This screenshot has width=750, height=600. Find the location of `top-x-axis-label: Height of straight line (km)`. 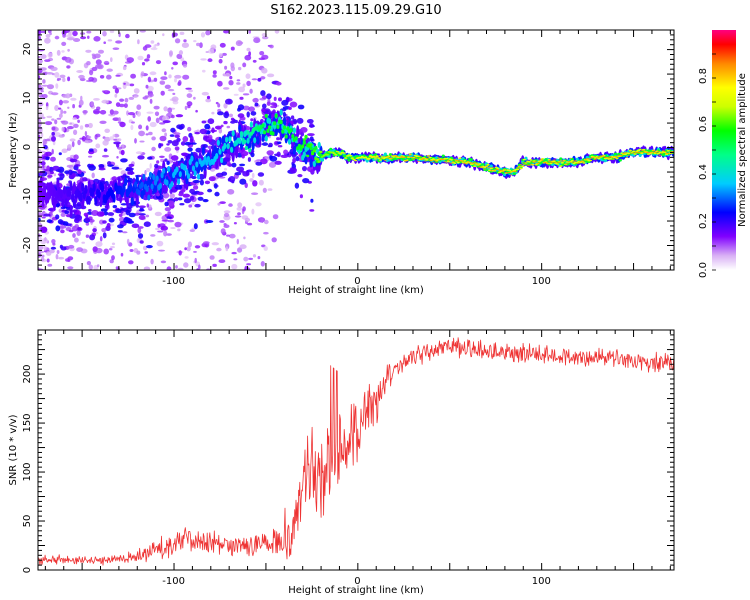

top-x-axis-label: Height of straight line (km) is located at coordinates (356, 290).